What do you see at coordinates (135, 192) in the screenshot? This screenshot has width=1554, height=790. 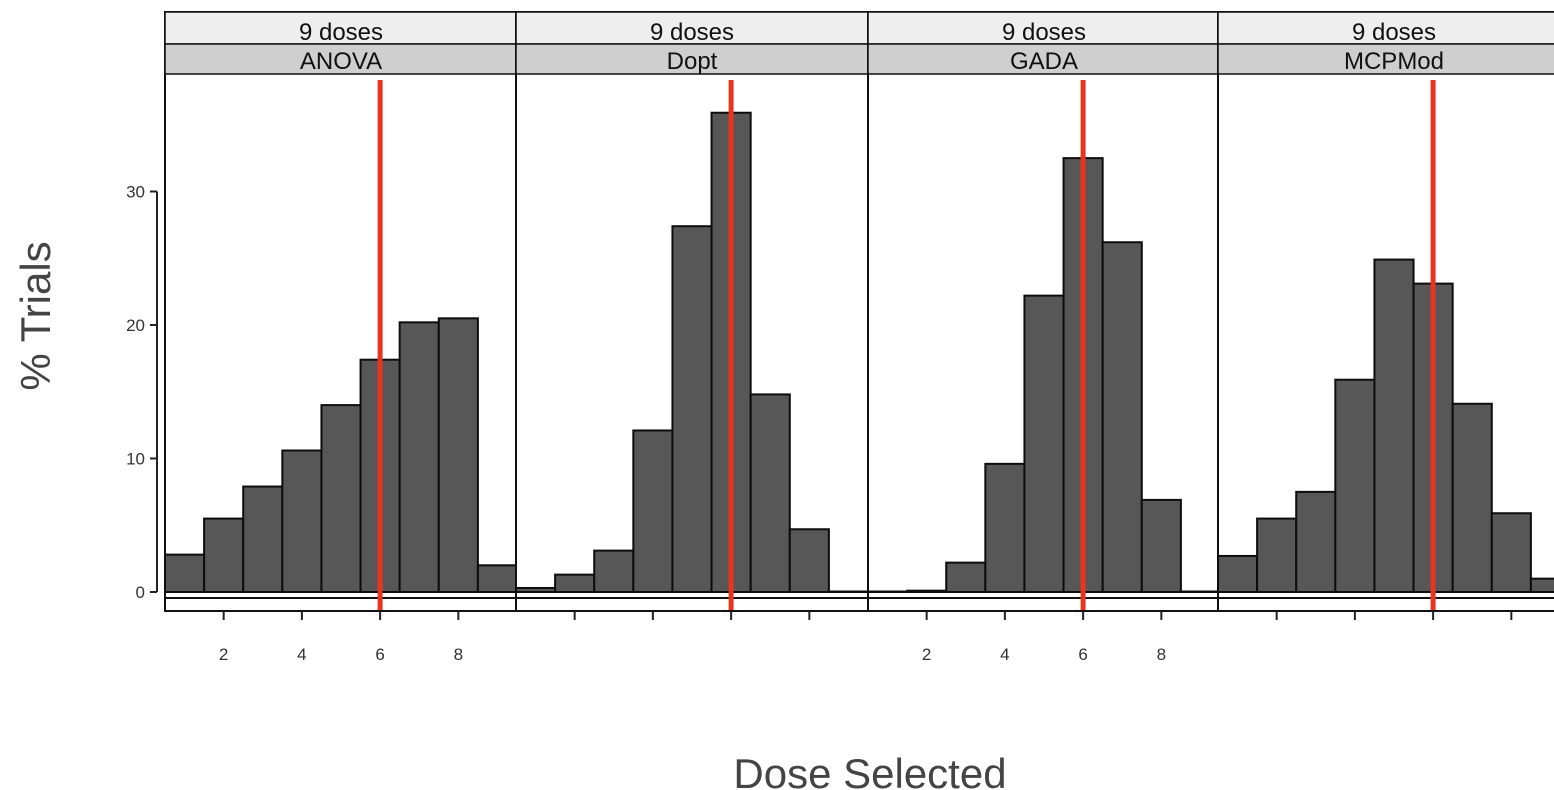 I see `y-tick-label: 30` at bounding box center [135, 192].